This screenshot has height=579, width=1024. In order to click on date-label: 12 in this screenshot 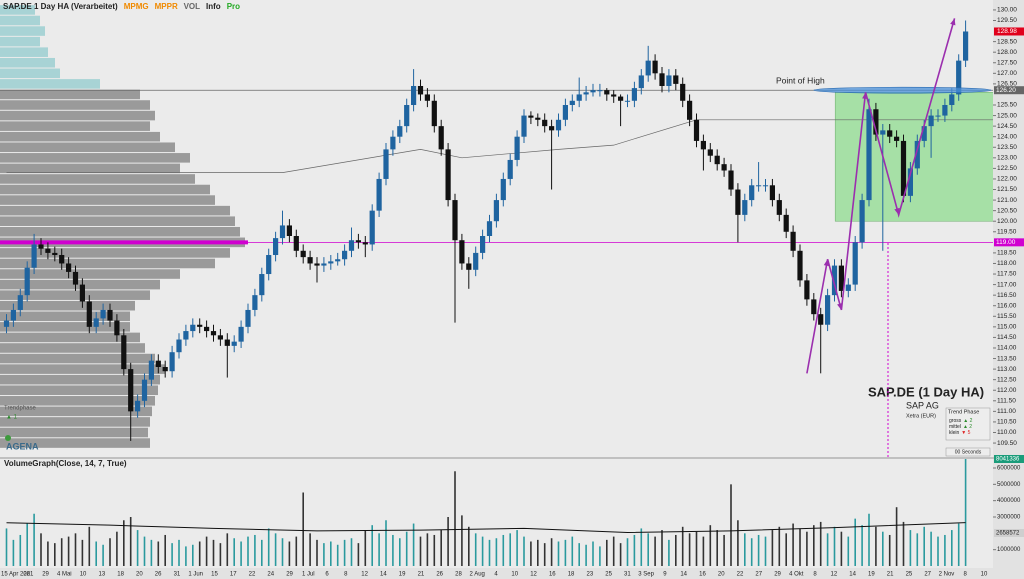, I will do `click(364, 575)`.